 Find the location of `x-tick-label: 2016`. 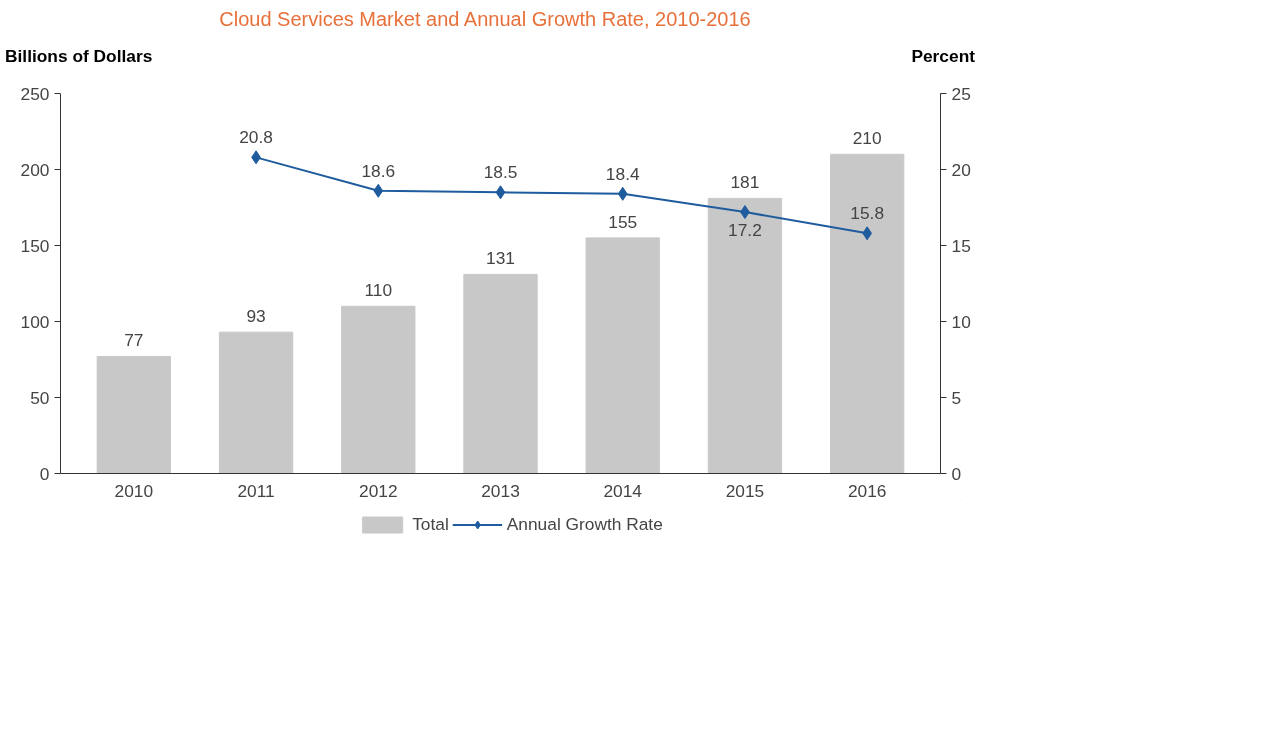

x-tick-label: 2016 is located at coordinates (867, 490).